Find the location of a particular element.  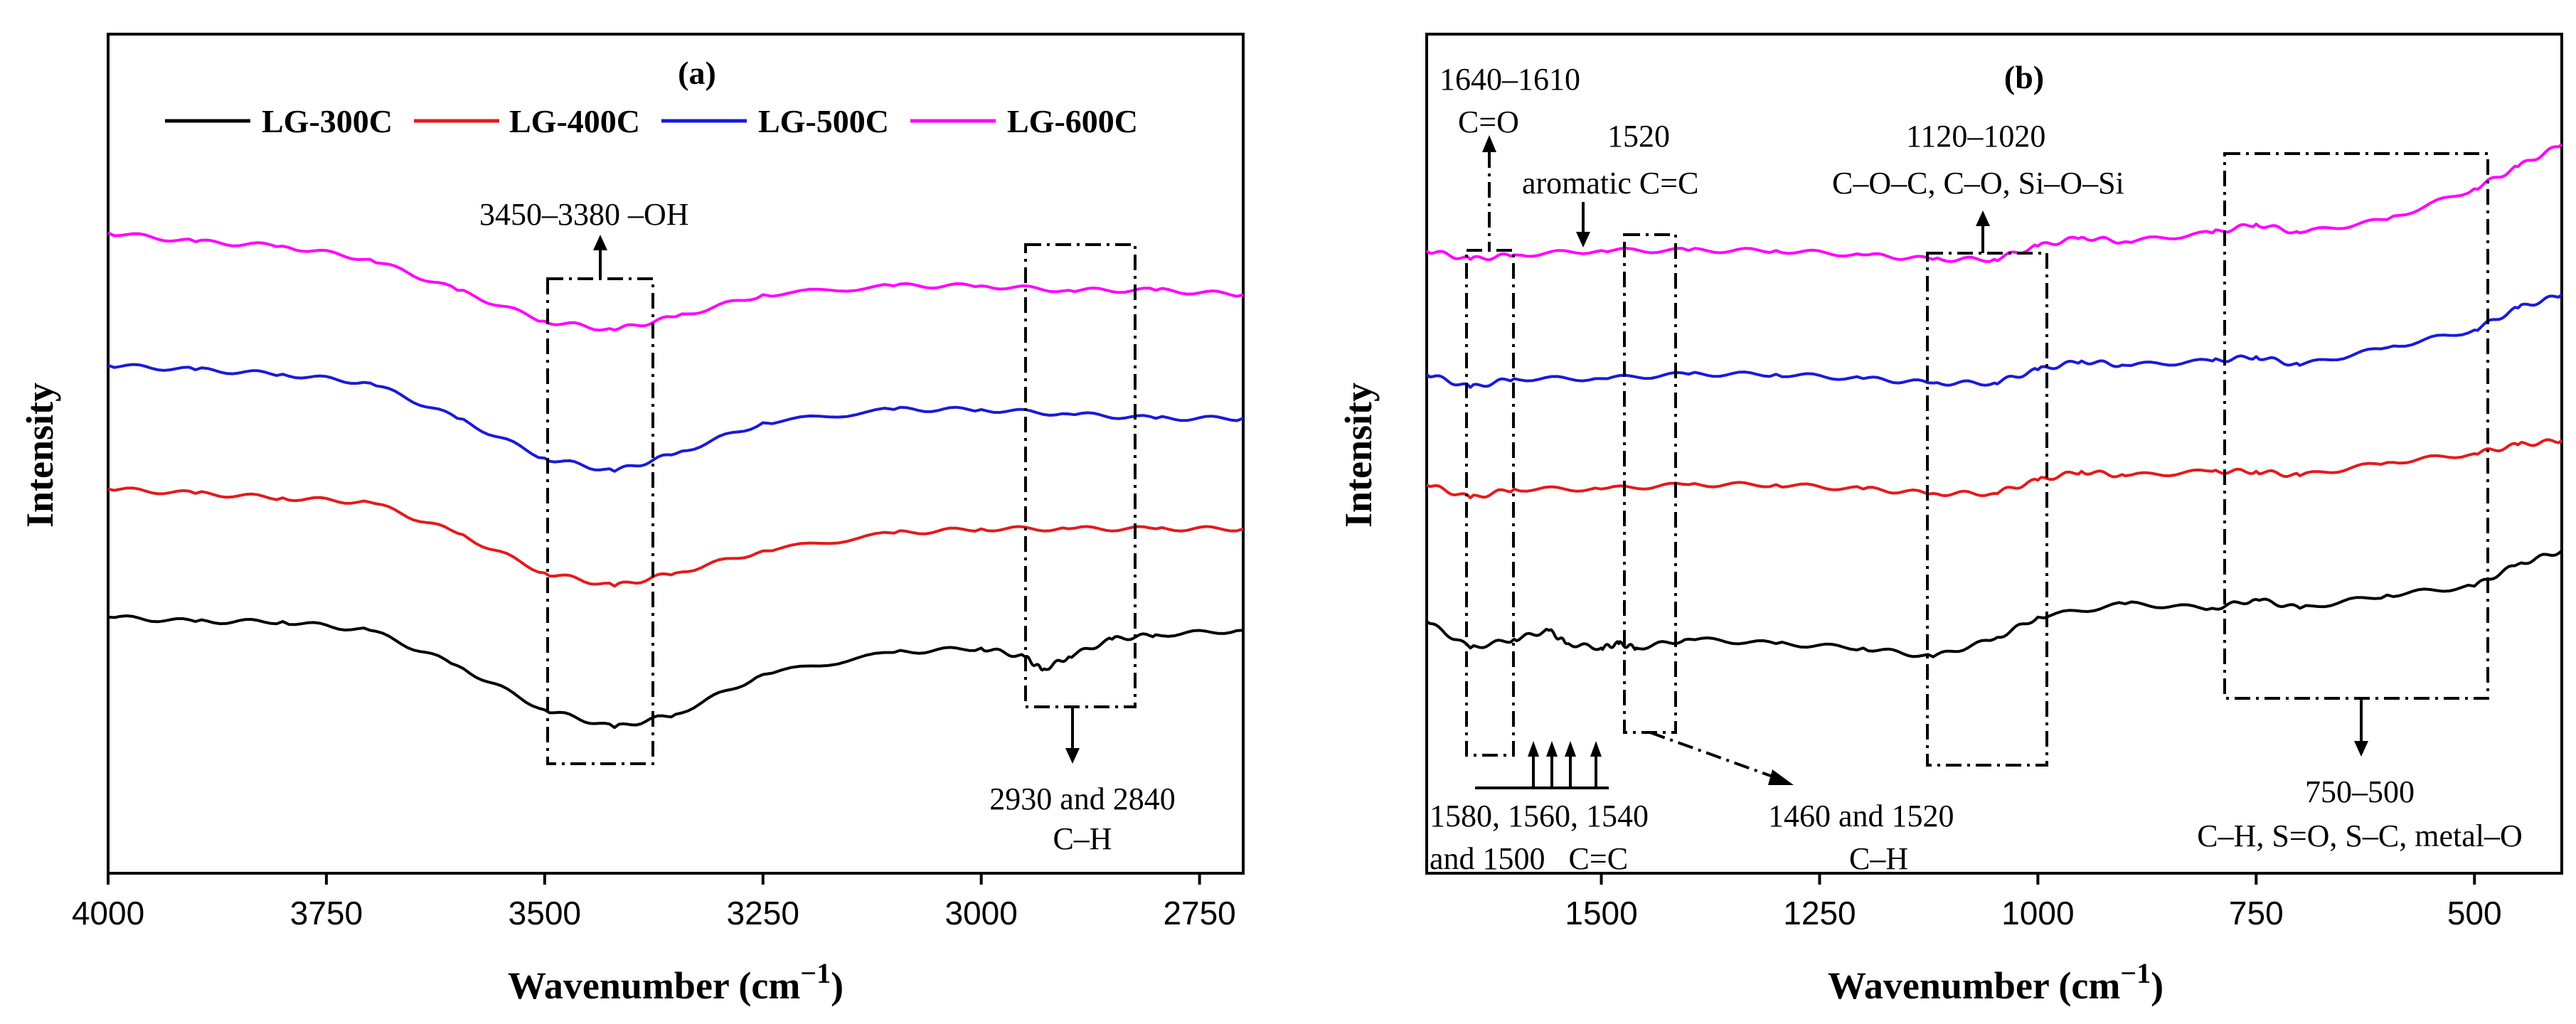

ch-arrow-b is located at coordinates (1713, 755).